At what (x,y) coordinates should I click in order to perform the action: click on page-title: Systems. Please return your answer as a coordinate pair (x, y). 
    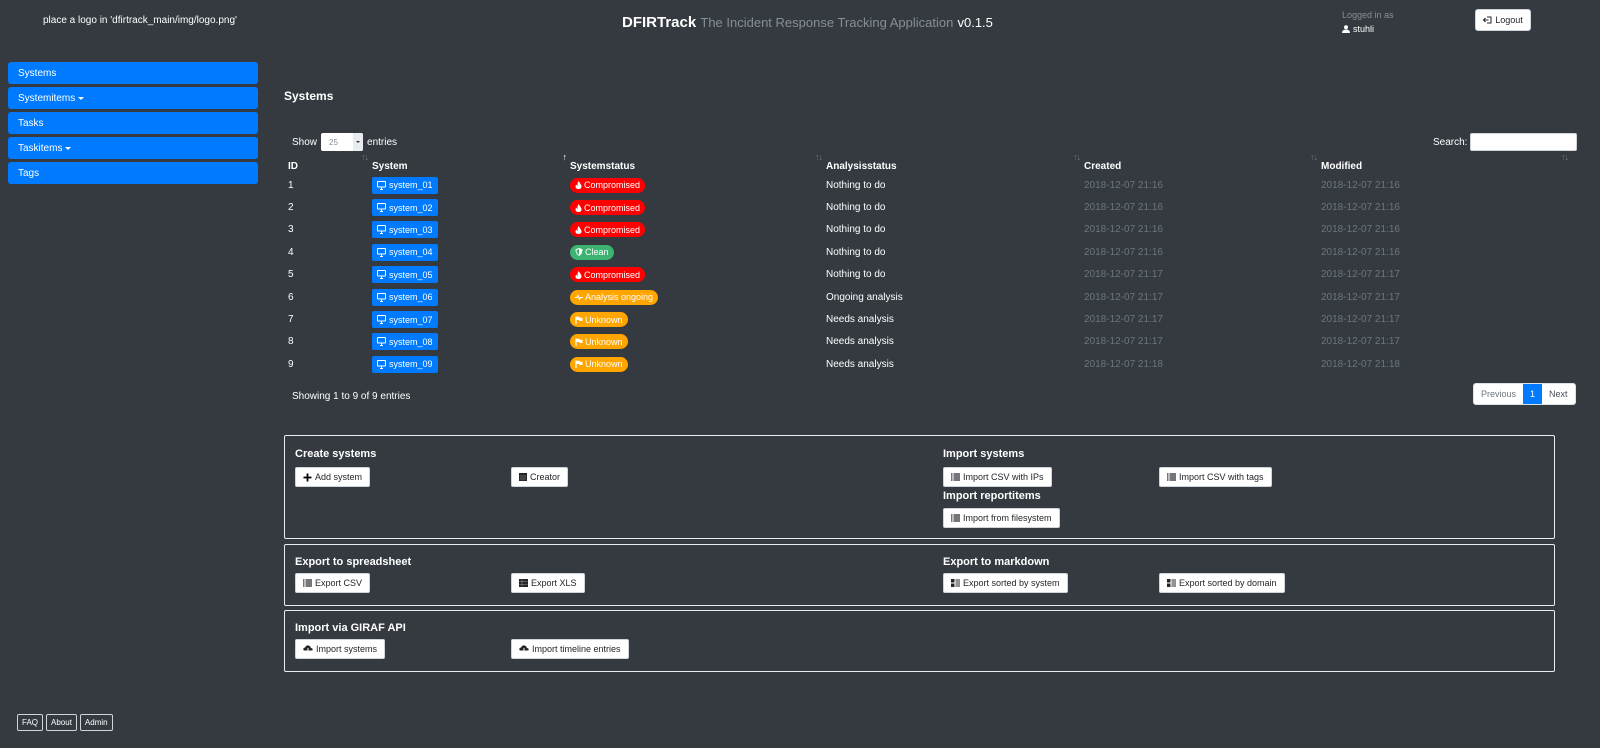
    Looking at the image, I should click on (309, 96).